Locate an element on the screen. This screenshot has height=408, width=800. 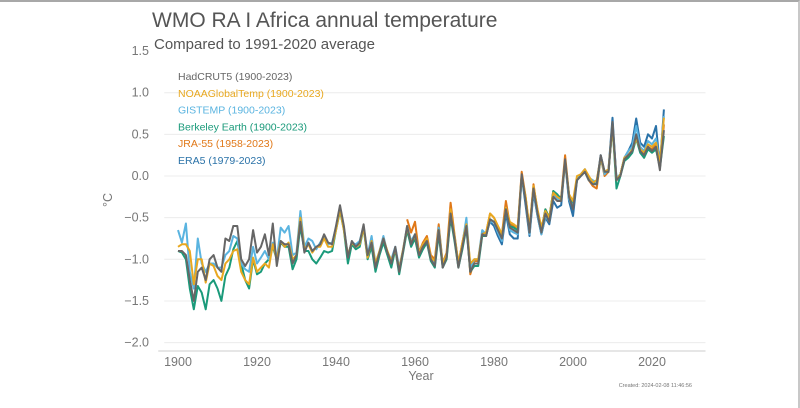
y-tick-label: 1.5 is located at coordinates (140, 51).